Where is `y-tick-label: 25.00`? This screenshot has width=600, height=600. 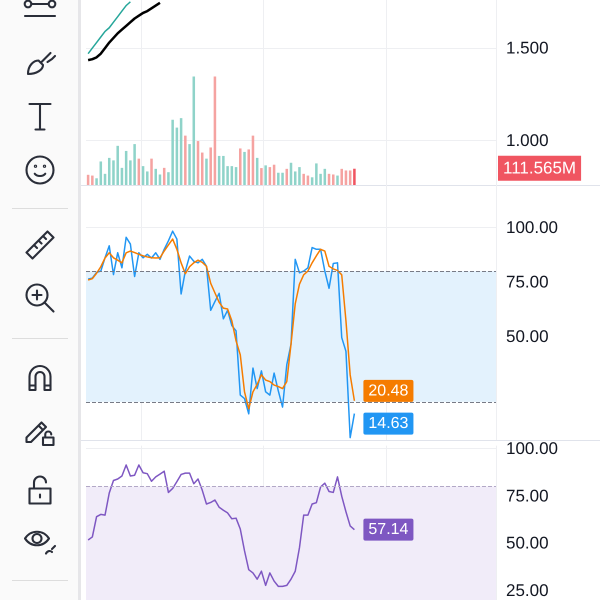
y-tick-label: 25.00 is located at coordinates (527, 590).